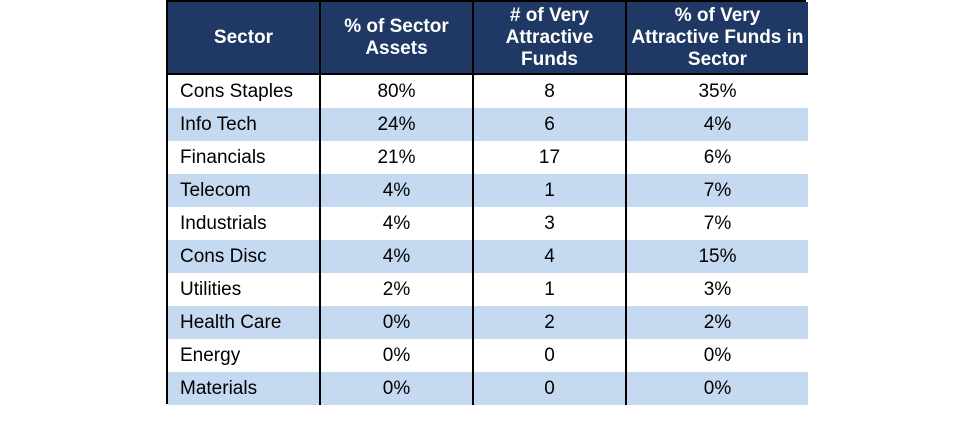 The height and width of the screenshot is (433, 975). I want to click on cell-sector: Financials, so click(244, 157).